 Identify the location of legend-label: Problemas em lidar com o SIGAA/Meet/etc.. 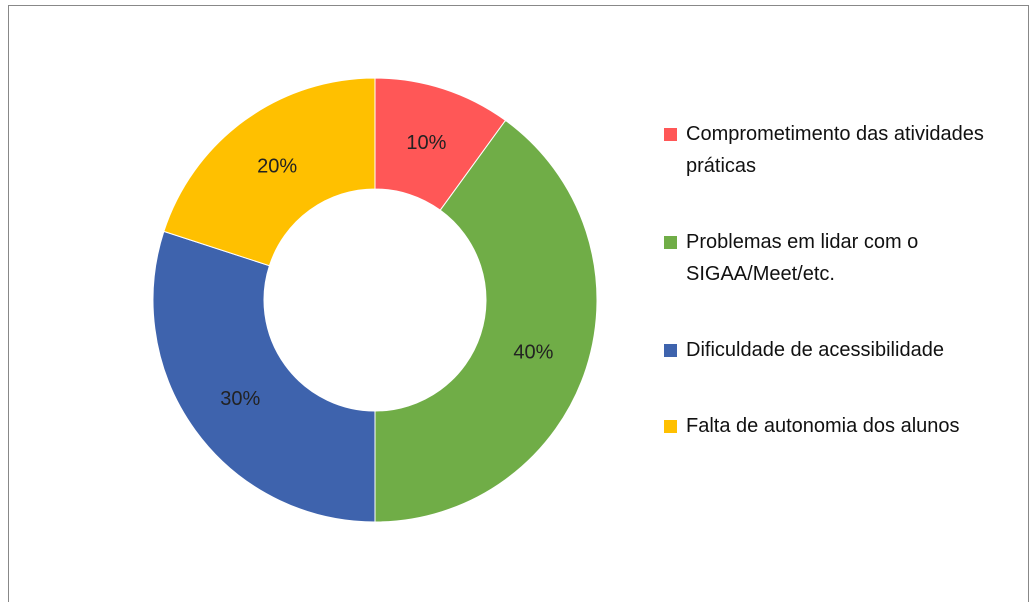
(802, 258).